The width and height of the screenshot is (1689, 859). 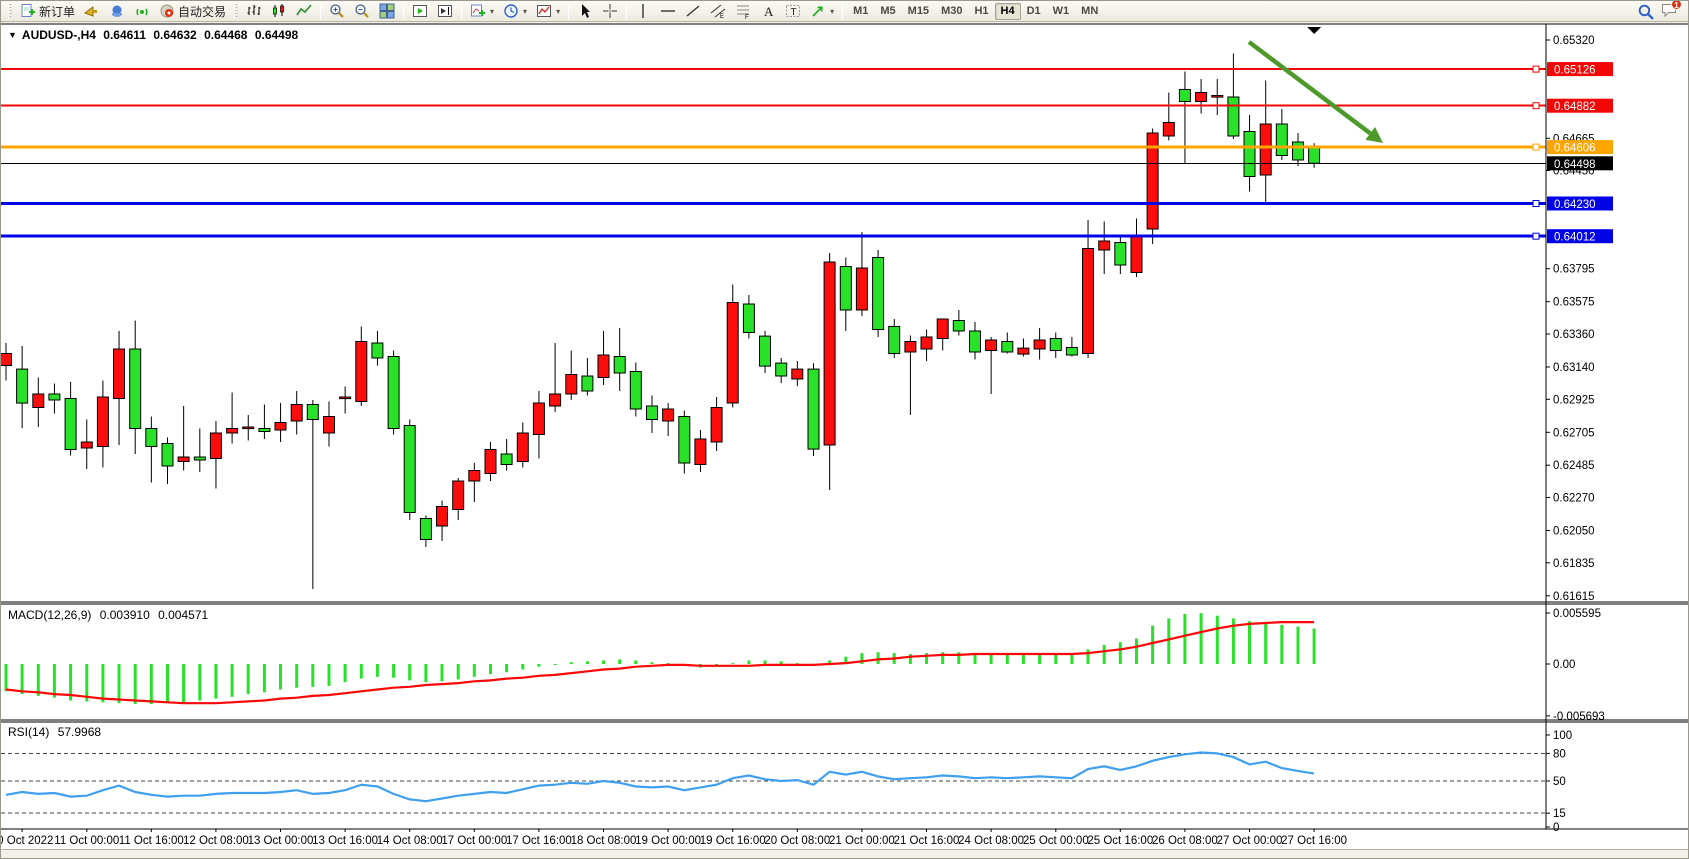 What do you see at coordinates (887, 11) in the screenshot?
I see `timeframe-button-M5: M5` at bounding box center [887, 11].